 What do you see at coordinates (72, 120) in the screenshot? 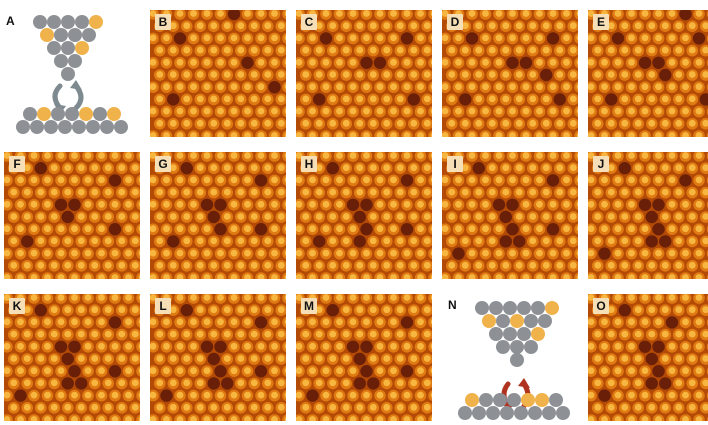
I see `surface-atoms` at bounding box center [72, 120].